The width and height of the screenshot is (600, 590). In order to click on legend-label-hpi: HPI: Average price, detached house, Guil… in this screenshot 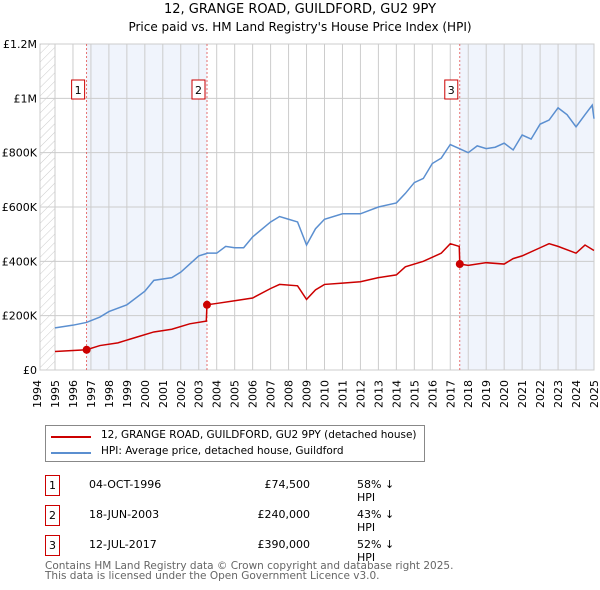, I will do `click(222, 451)`.